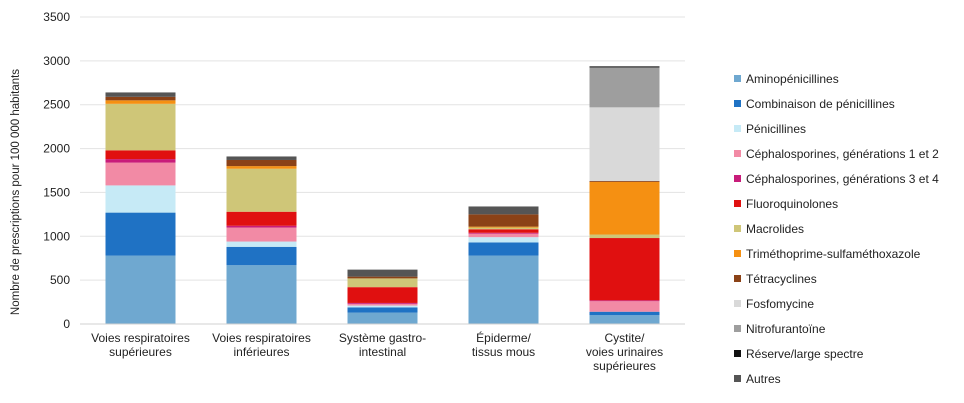 The width and height of the screenshot is (964, 403). What do you see at coordinates (763, 378) in the screenshot?
I see `legend-label: Autres` at bounding box center [763, 378].